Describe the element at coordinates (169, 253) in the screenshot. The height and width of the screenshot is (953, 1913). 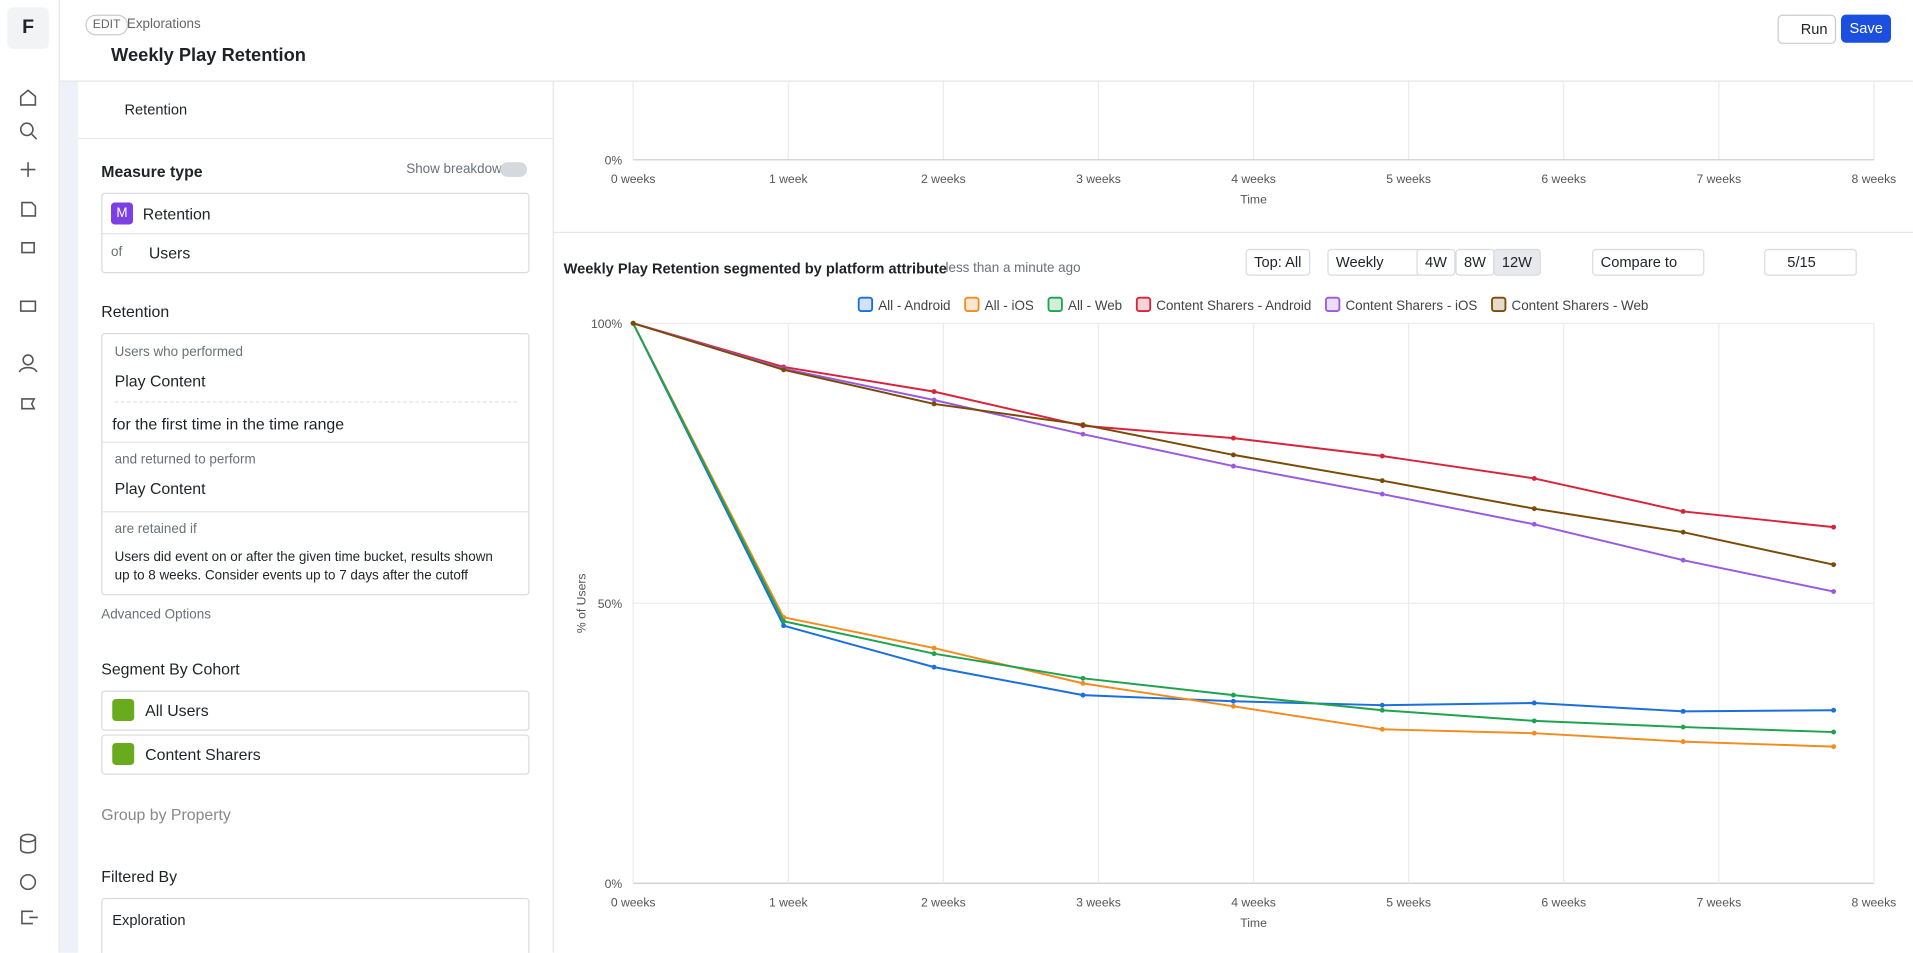
I see `entity-select: Users` at that location.